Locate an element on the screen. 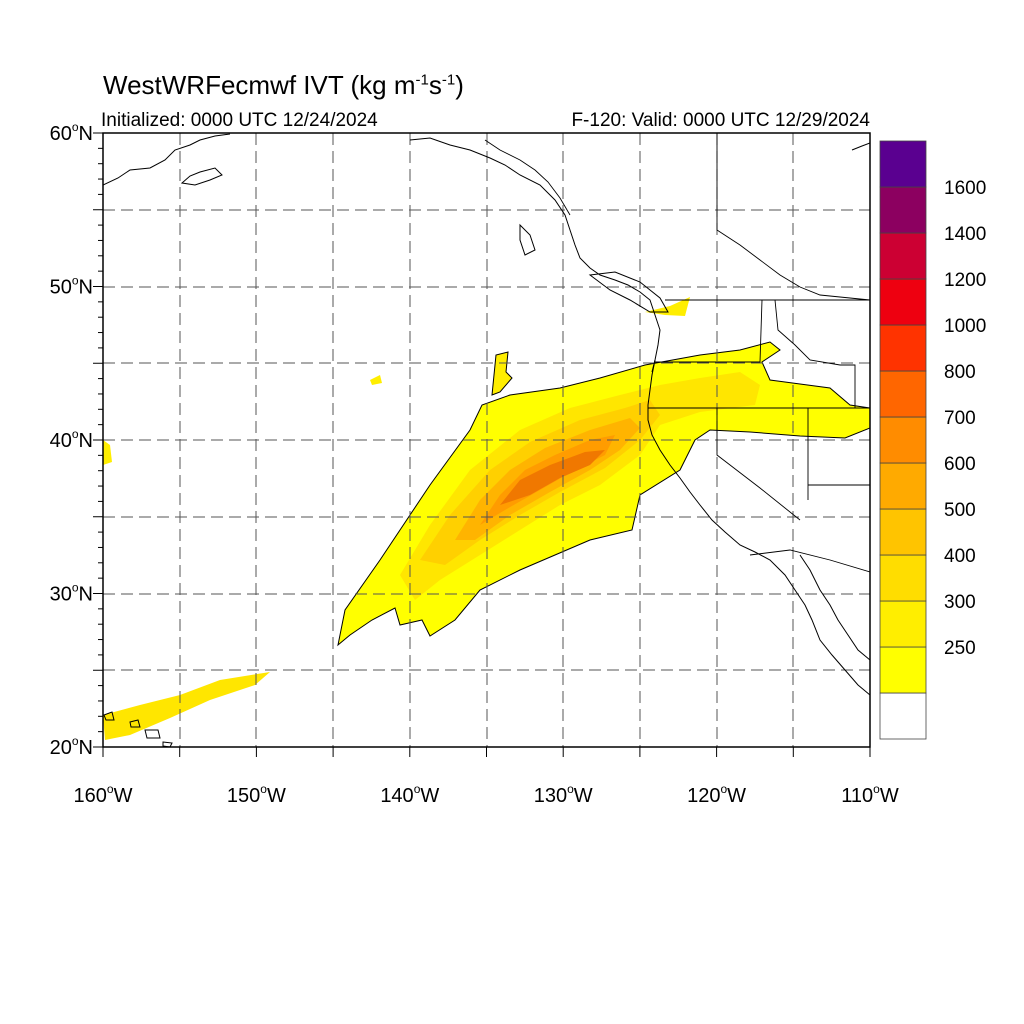 This screenshot has height=1024, width=1024. coastline-bc-islands is located at coordinates (594, 268).